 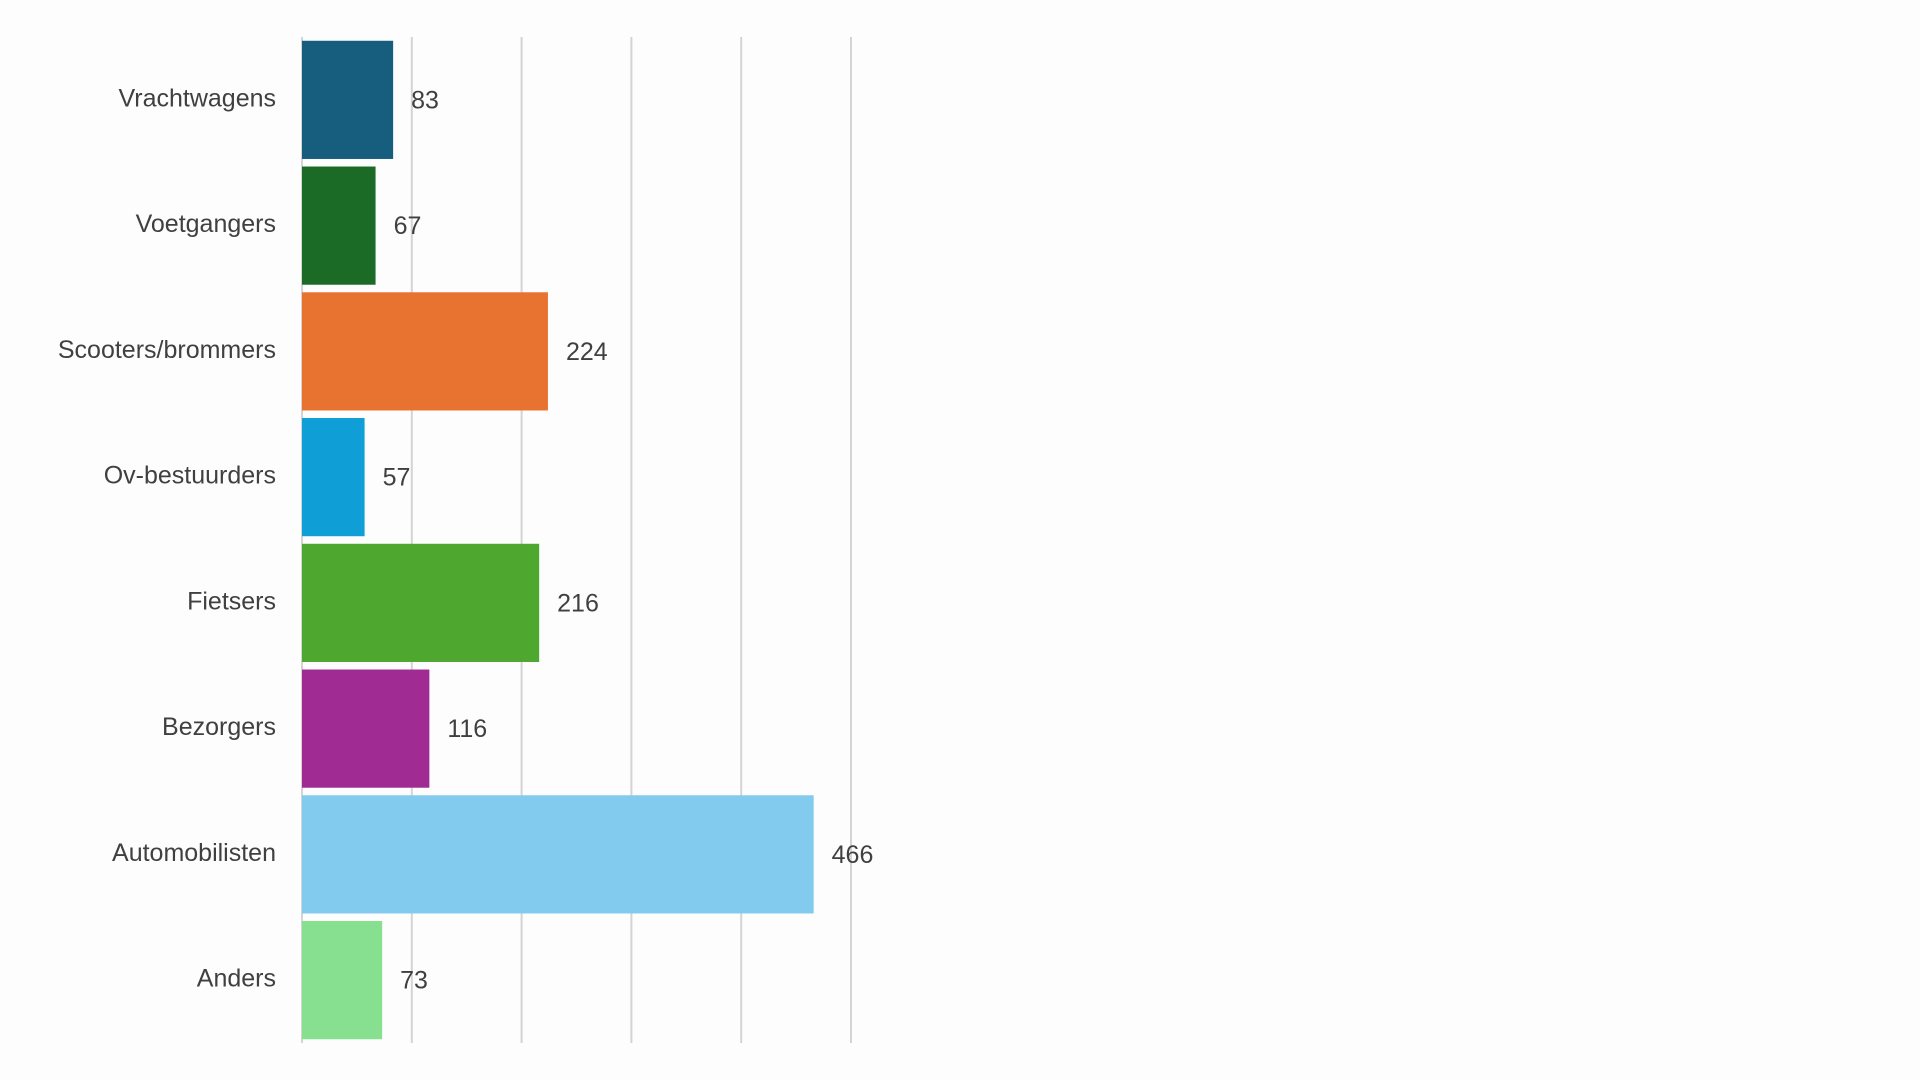 I want to click on y-tick-label: Automobilisten, so click(x=194, y=853).